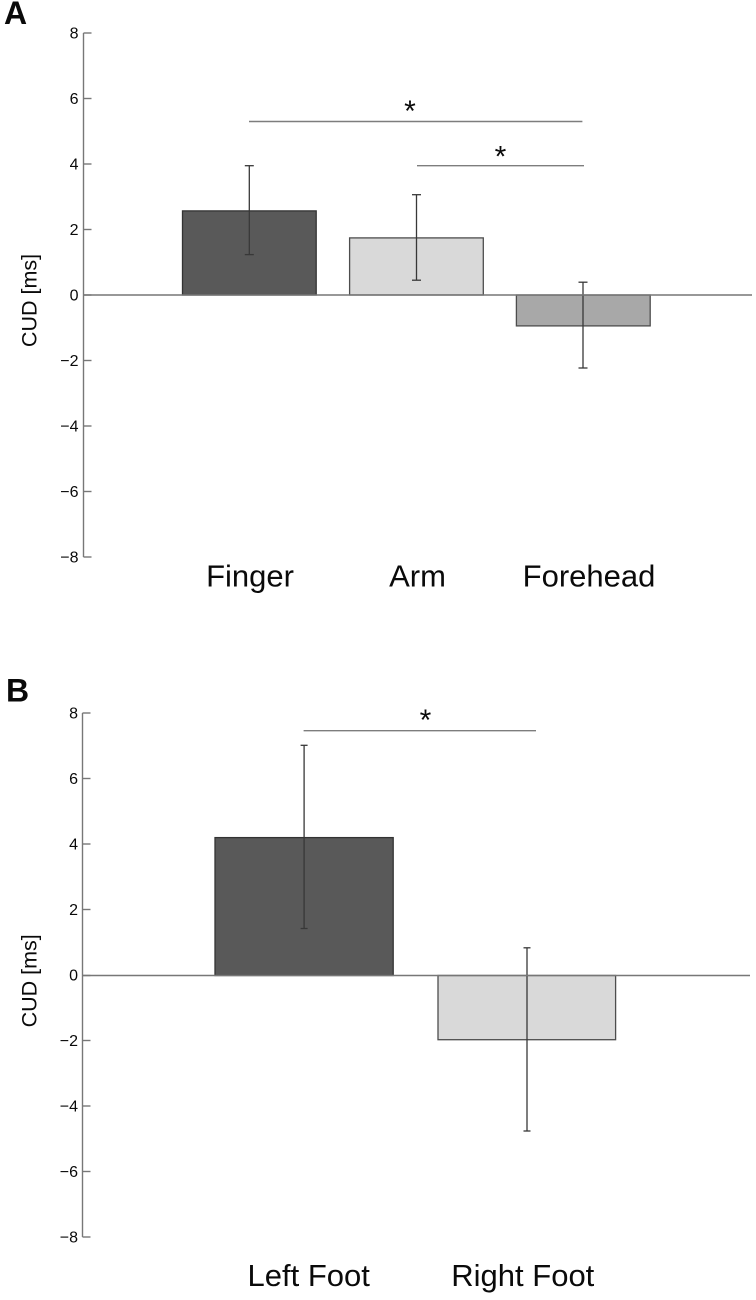 The height and width of the screenshot is (1300, 756). What do you see at coordinates (522, 1275) in the screenshot?
I see `svg-text: Right Foot` at bounding box center [522, 1275].